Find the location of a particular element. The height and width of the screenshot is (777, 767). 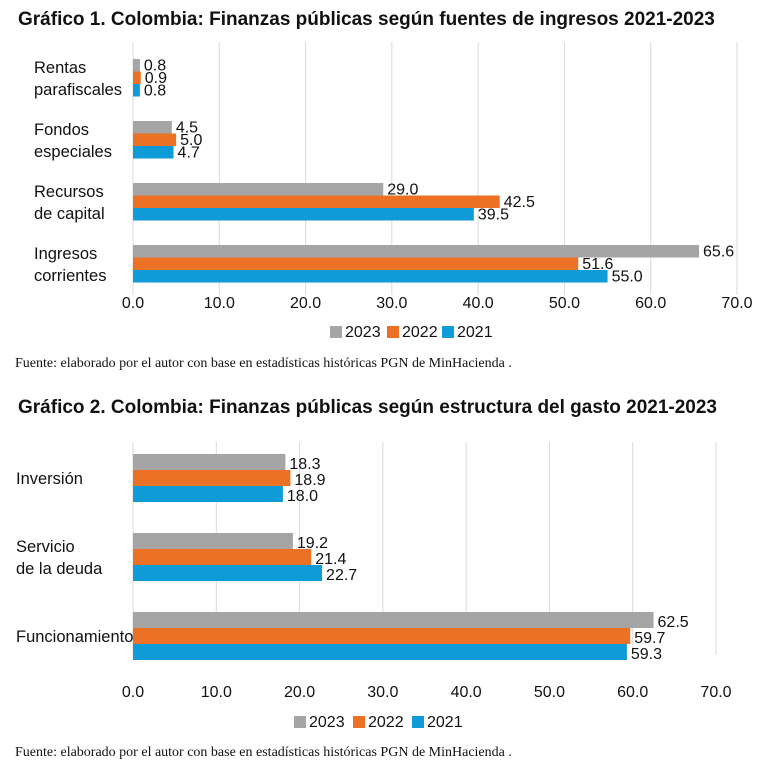

chart1-tick-label: 50.0 is located at coordinates (564, 303).